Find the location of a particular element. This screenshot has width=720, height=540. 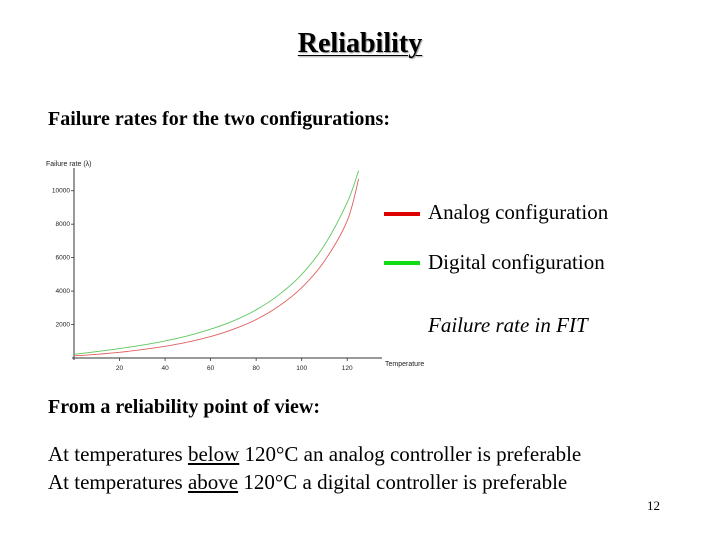

y-tick-label: 2000 is located at coordinates (63, 325).